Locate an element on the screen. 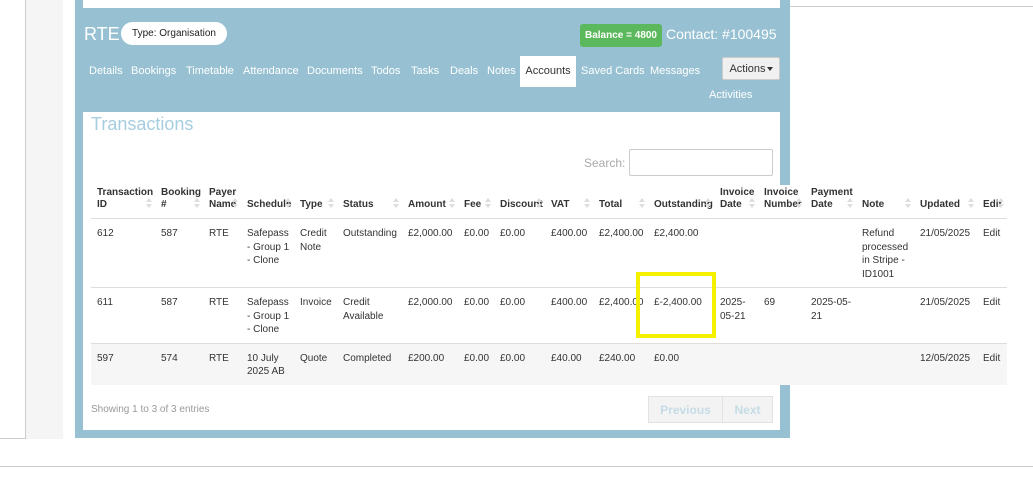  column-header: Schedule is located at coordinates (267, 202).